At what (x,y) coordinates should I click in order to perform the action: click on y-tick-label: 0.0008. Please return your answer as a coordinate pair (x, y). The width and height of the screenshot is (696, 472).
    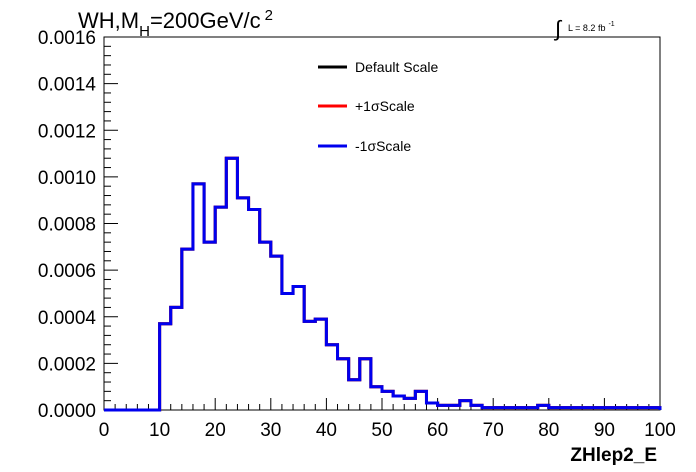
    Looking at the image, I should click on (67, 225).